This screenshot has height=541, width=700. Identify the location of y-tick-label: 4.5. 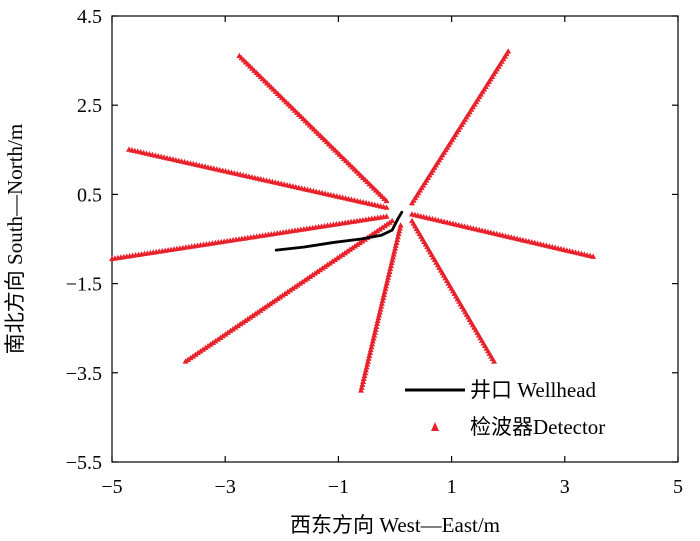
(89, 17).